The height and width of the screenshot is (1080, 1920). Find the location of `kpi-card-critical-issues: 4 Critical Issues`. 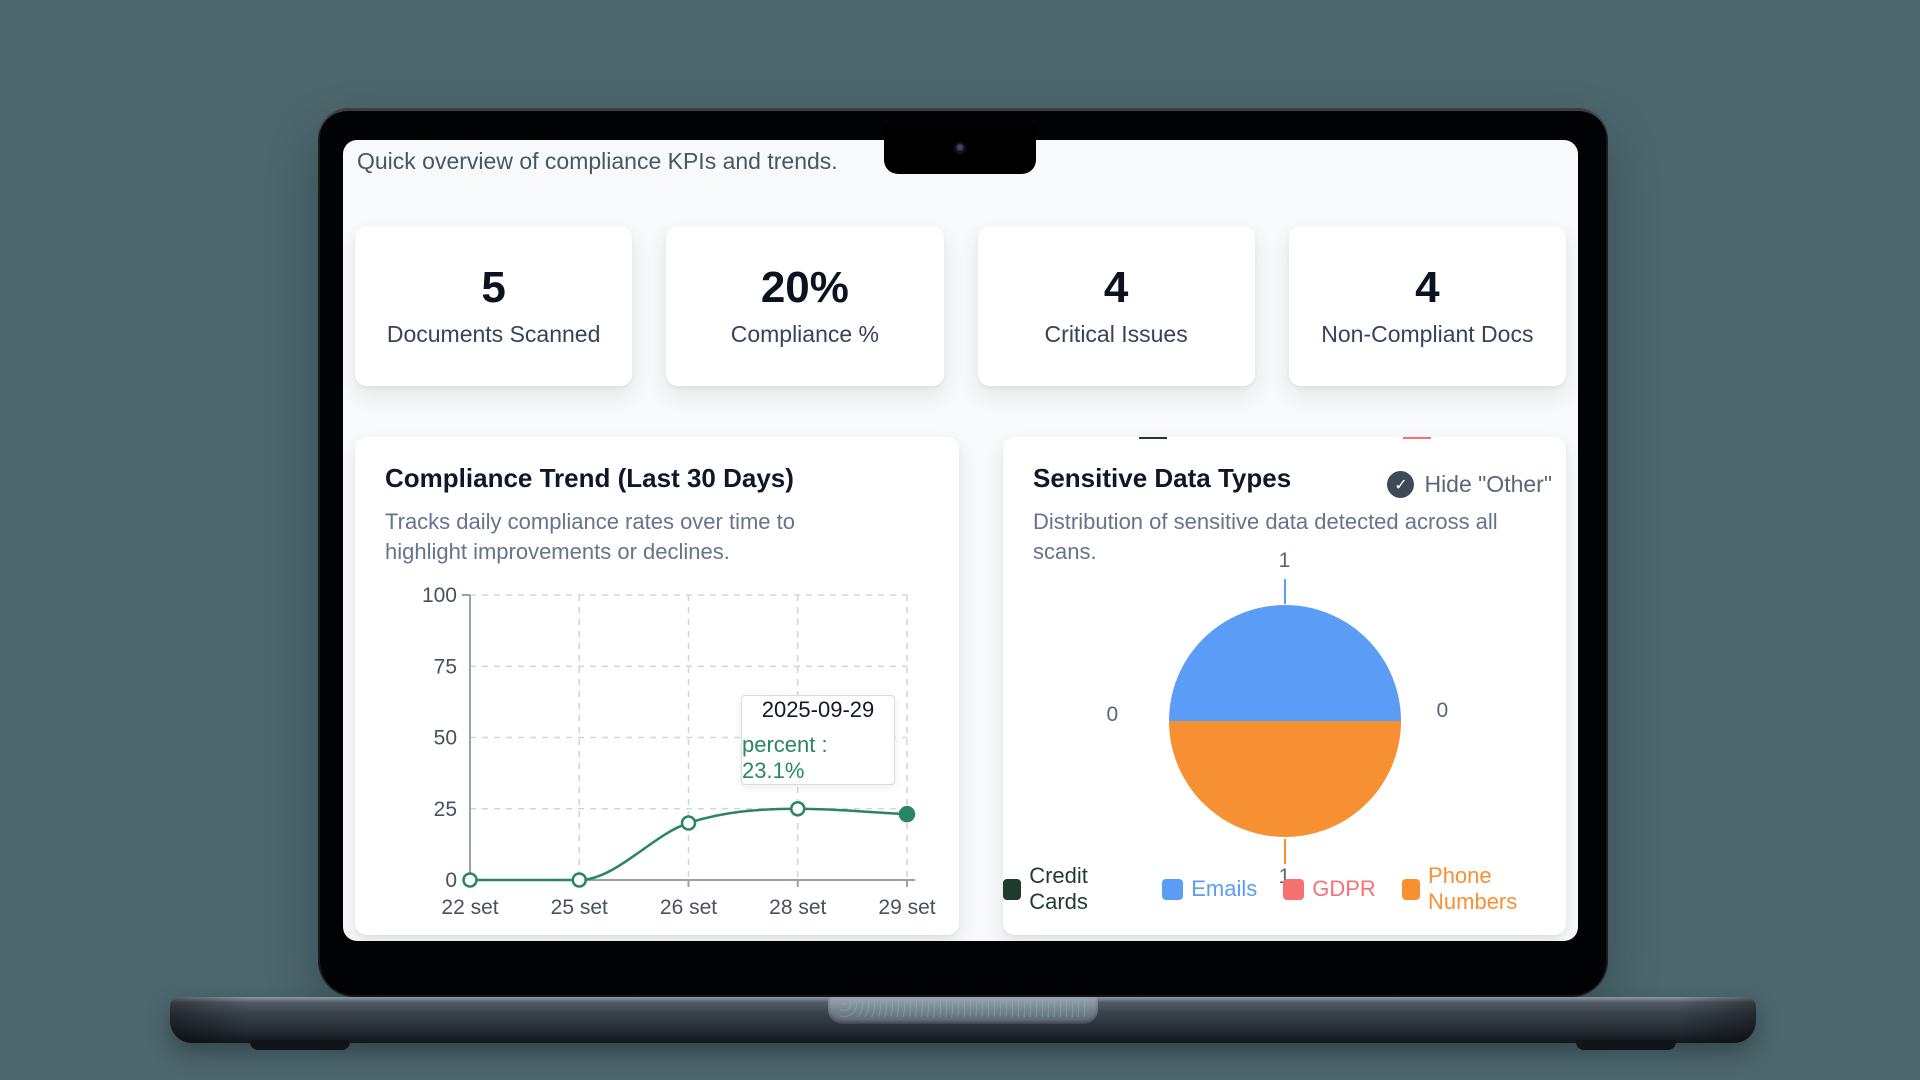

kpi-card-critical-issues: 4 Critical Issues is located at coordinates (1116, 306).